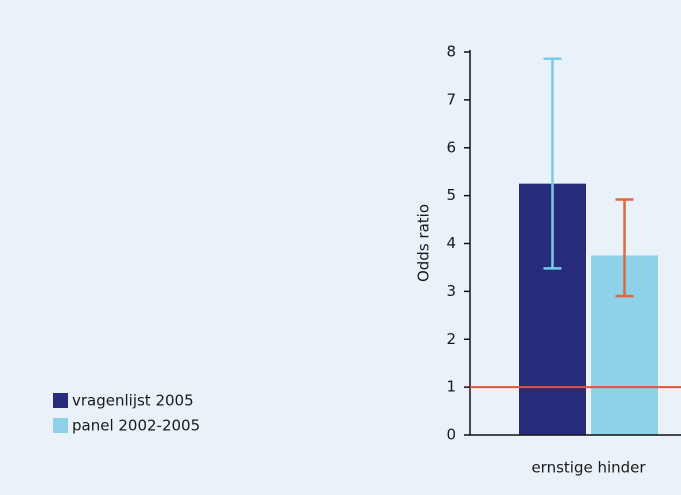 This screenshot has width=681, height=495. What do you see at coordinates (451, 243) in the screenshot?
I see `y-tick-label: 4` at bounding box center [451, 243].